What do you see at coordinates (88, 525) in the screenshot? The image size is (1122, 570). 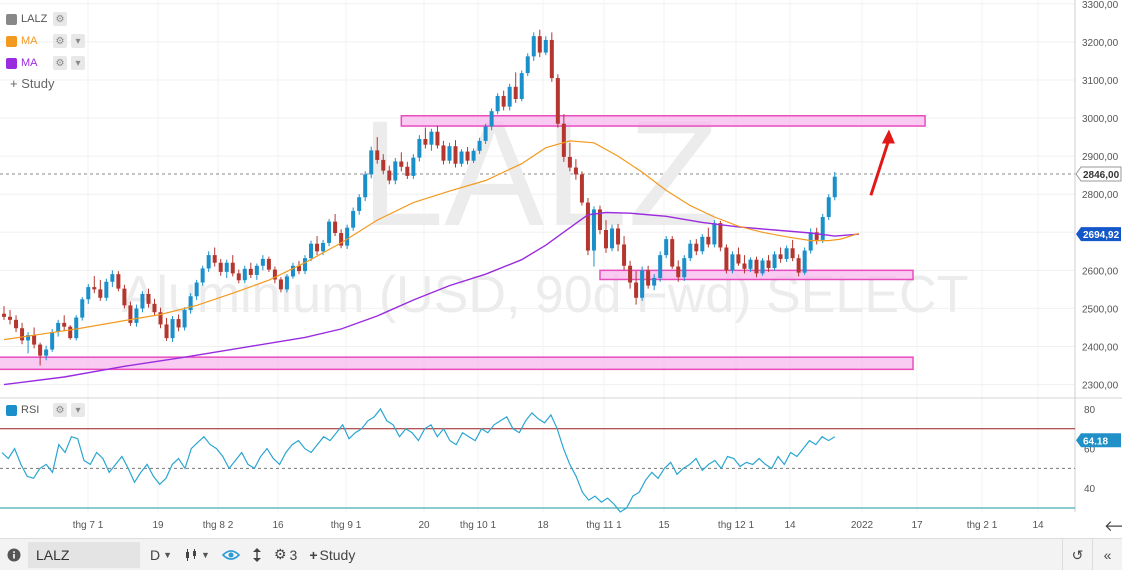 I see `time-tick-label: thg 7 1` at bounding box center [88, 525].